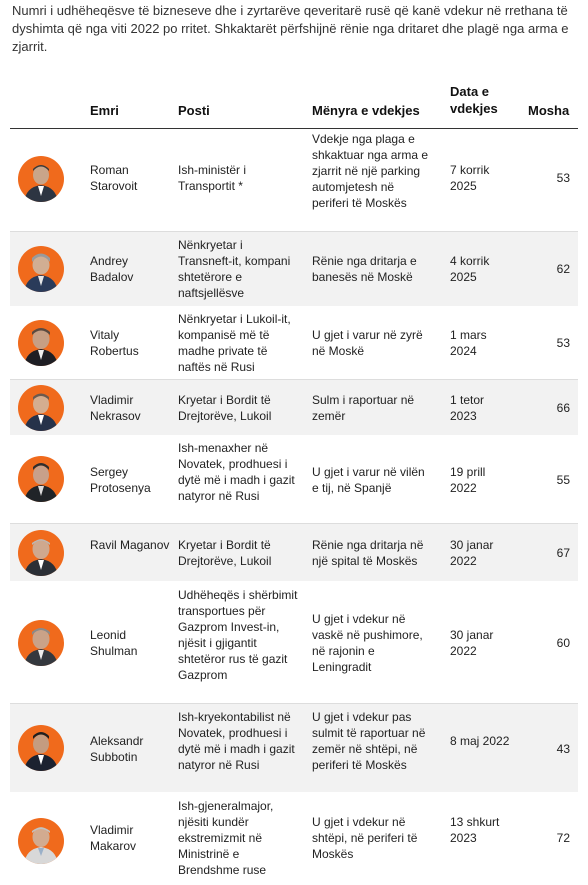  What do you see at coordinates (563, 480) in the screenshot?
I see `person-age: 55` at bounding box center [563, 480].